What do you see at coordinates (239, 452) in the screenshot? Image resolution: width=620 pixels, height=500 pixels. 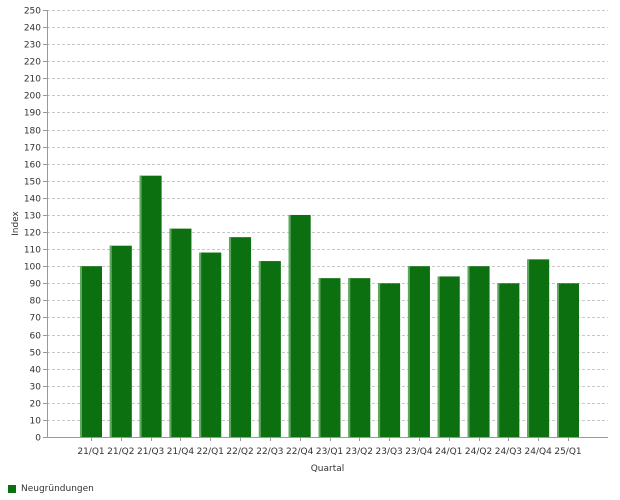 I see `x-tick-label: 22/Q2` at bounding box center [239, 452].